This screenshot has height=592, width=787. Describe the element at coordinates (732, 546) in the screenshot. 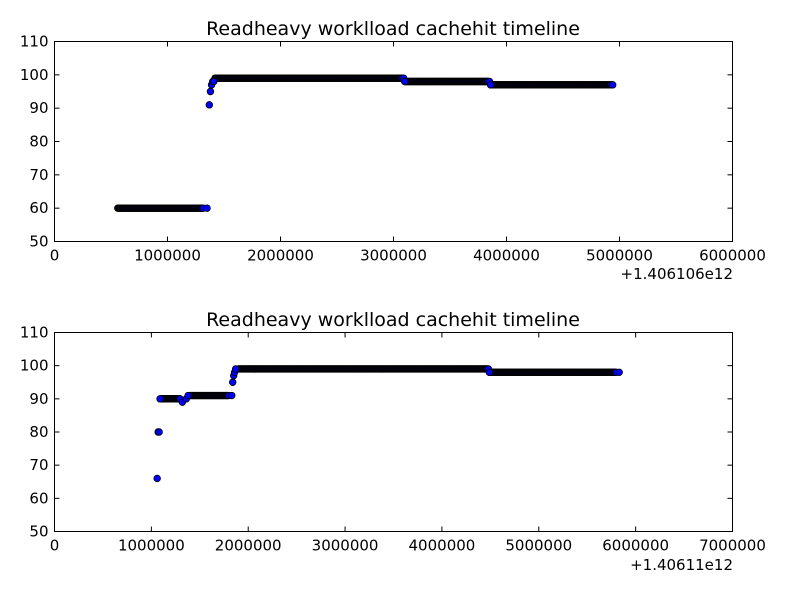

I see `x-tick-label: 7000000` at that location.